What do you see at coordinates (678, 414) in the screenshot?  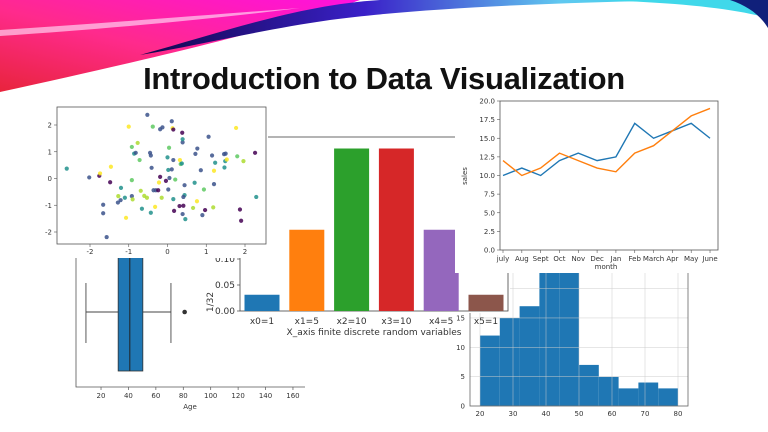 I see `x-tick-label: 80` at bounding box center [678, 414].